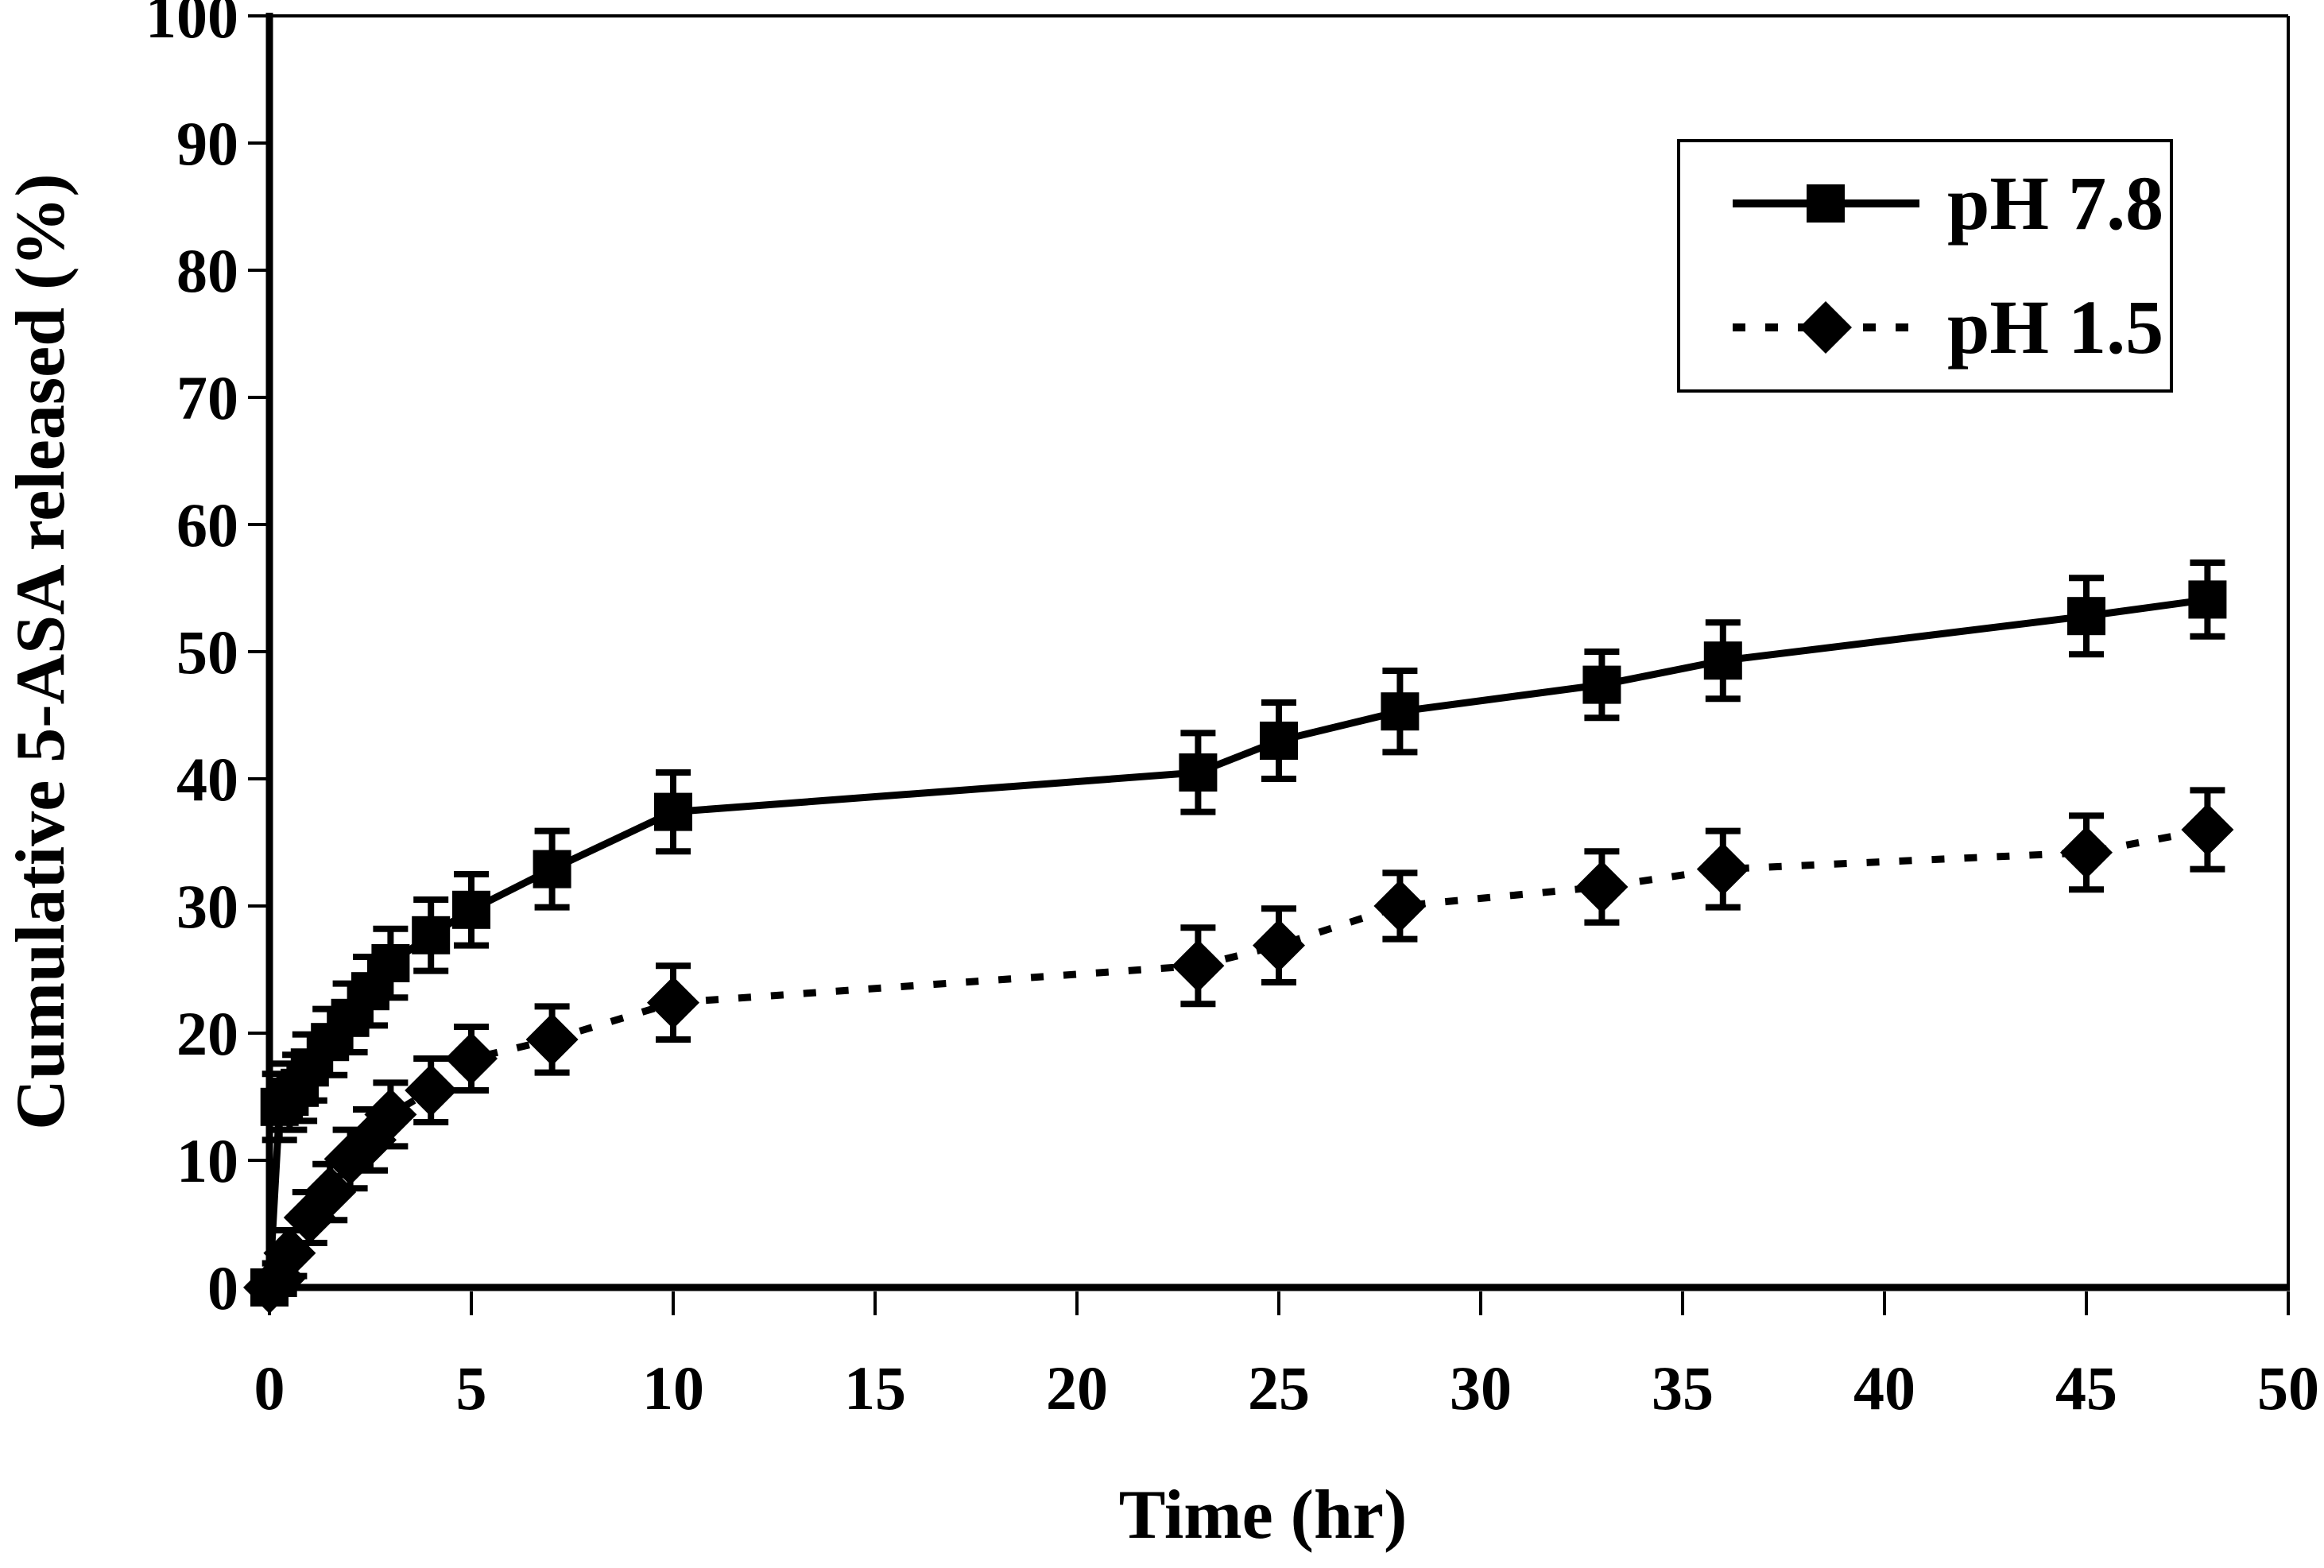  Describe the element at coordinates (207, 397) in the screenshot. I see `y-tick-label: 70` at that location.